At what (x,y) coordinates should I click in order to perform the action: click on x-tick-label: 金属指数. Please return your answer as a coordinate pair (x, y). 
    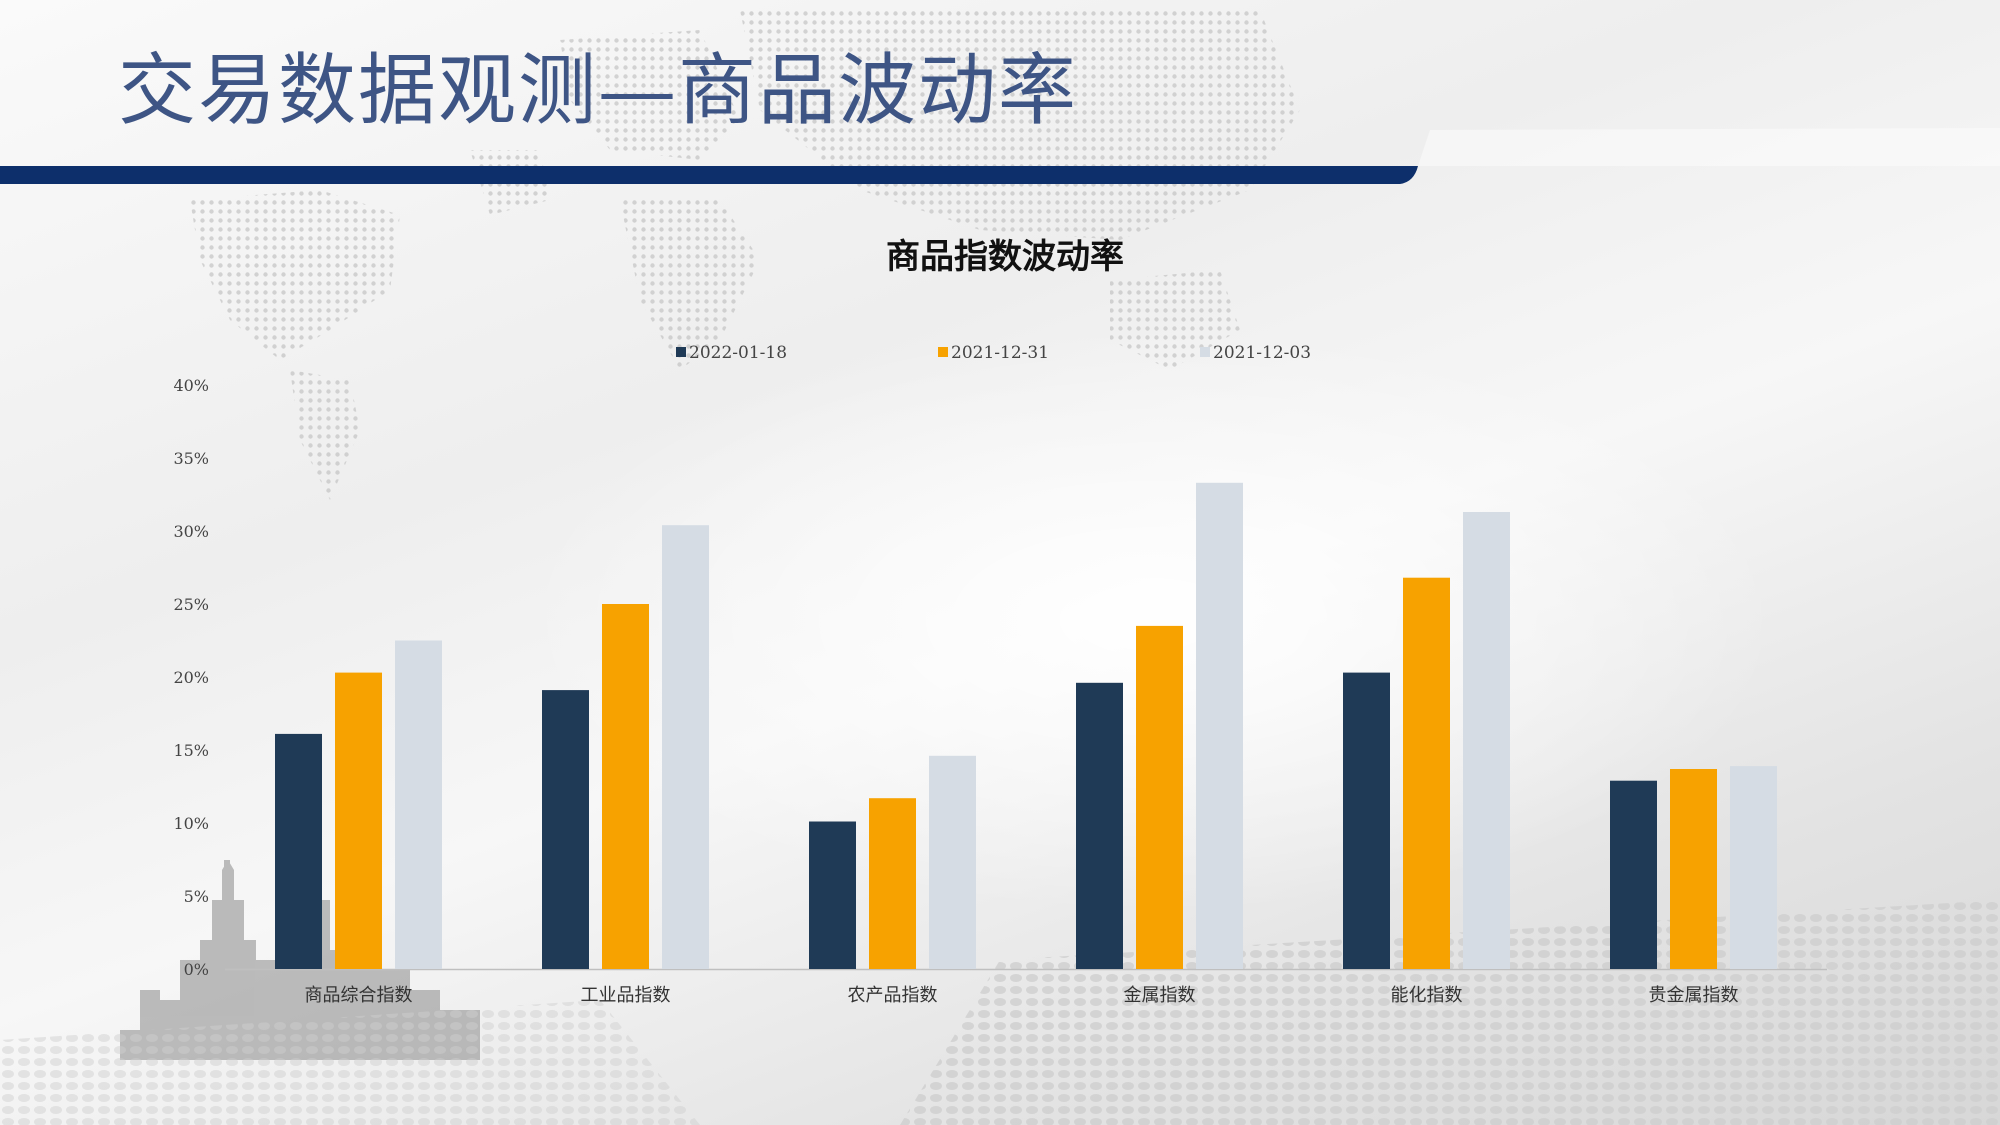
    Looking at the image, I should click on (1160, 995).